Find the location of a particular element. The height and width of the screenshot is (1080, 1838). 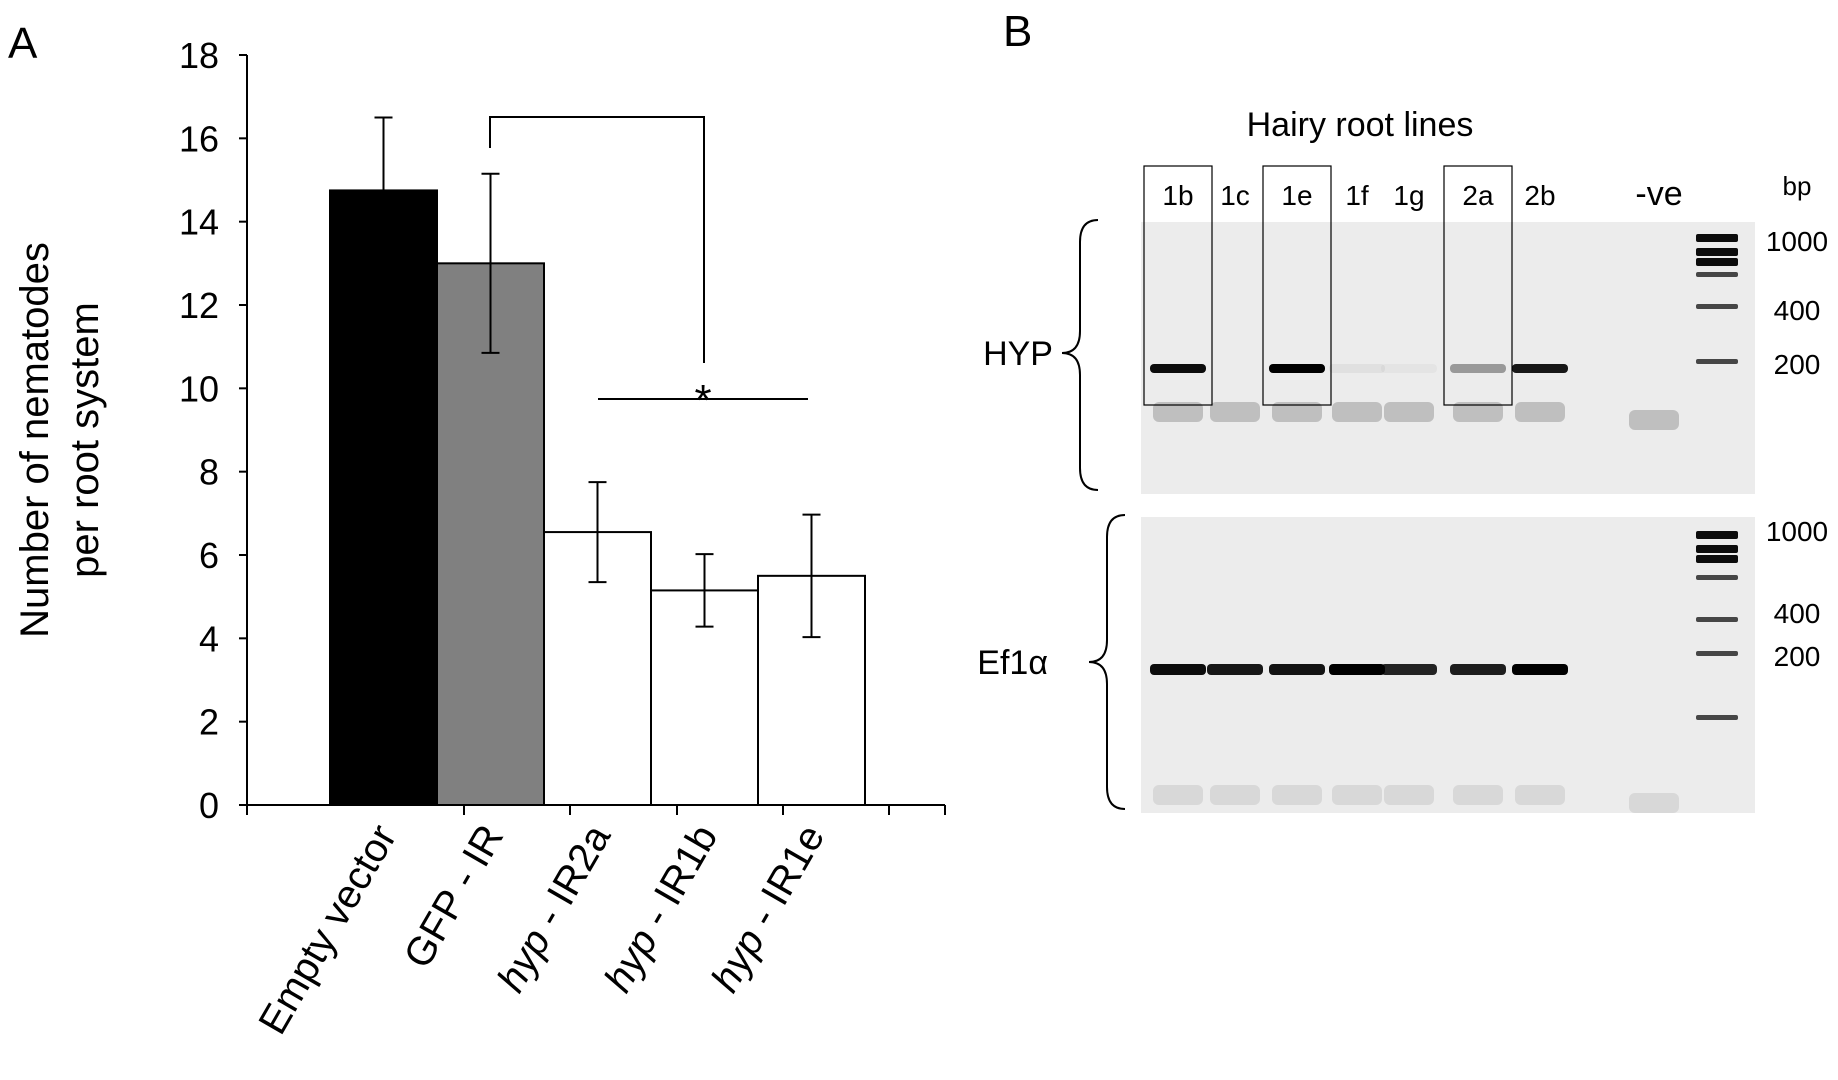

lane-label-2b: 2b is located at coordinates (1539, 195).